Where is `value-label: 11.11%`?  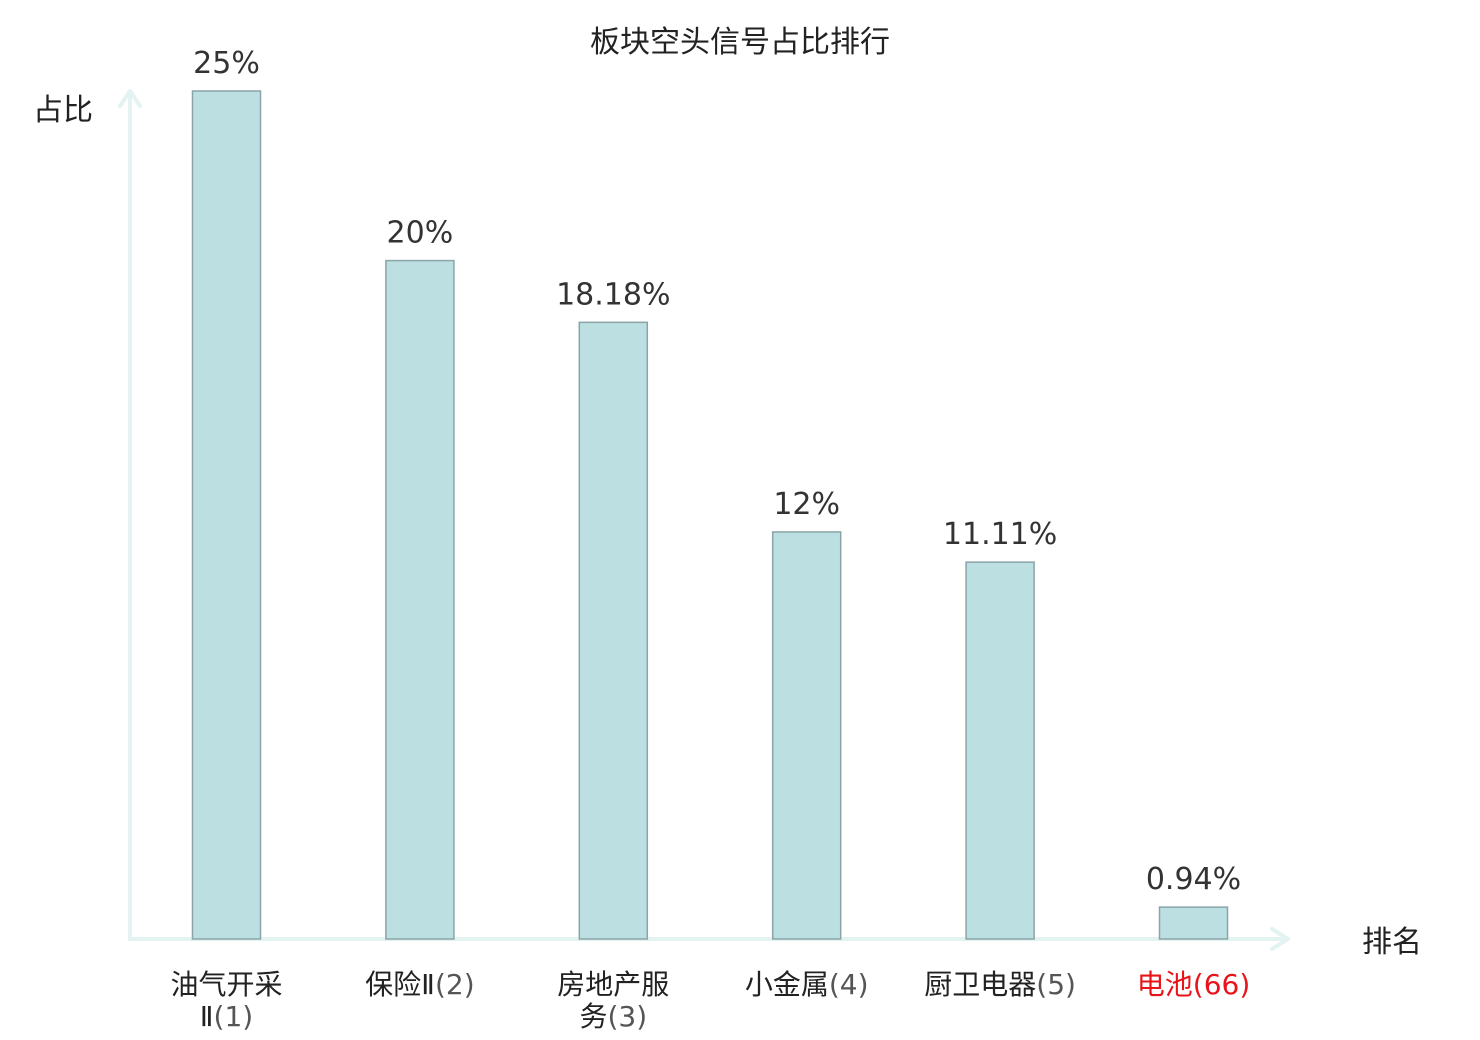 value-label: 11.11% is located at coordinates (1000, 534).